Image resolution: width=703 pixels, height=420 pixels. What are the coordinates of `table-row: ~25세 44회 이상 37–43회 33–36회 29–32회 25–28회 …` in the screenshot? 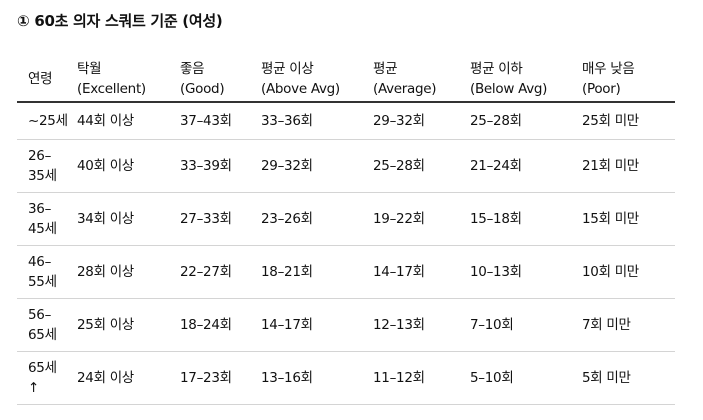 It's located at (346, 121).